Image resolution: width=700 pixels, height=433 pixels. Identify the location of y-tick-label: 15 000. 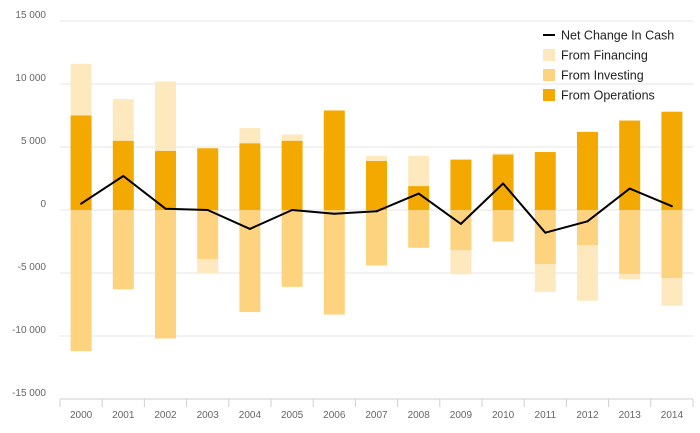
(30, 15).